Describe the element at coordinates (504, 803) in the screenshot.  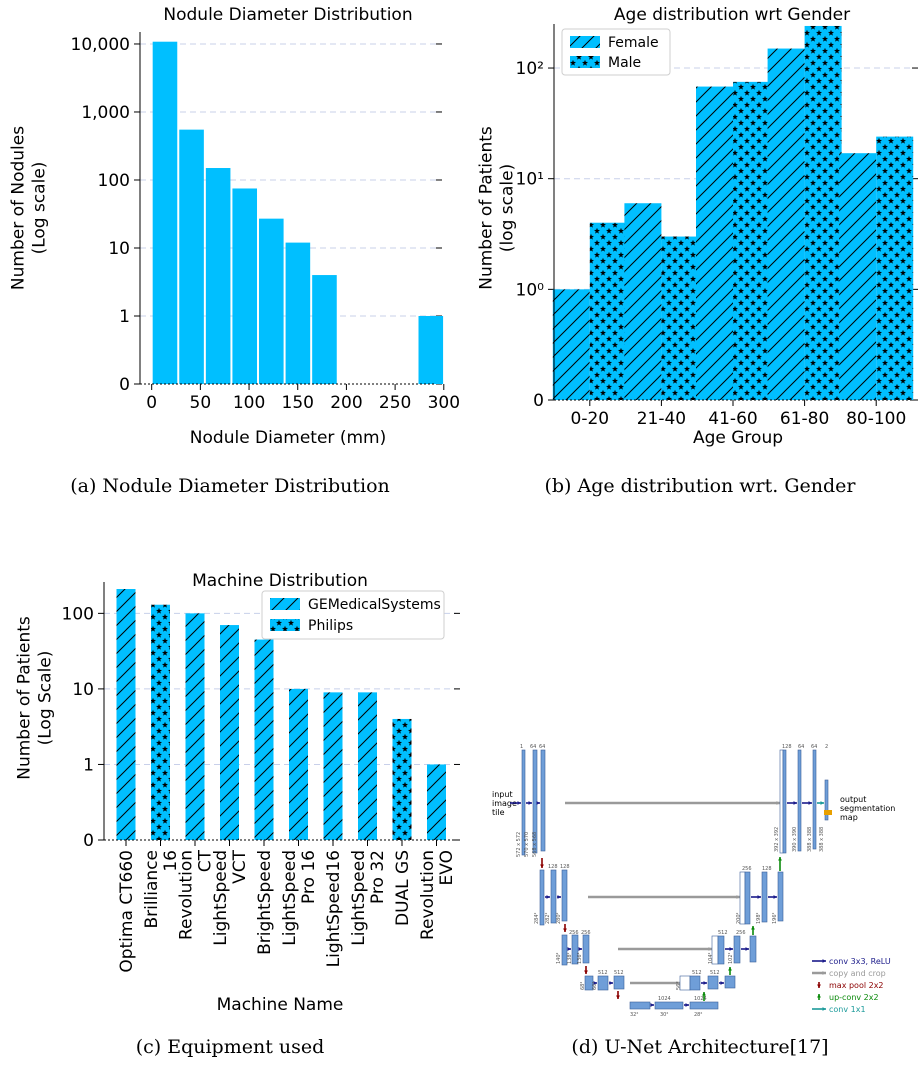
I see `unet-label: image` at that location.